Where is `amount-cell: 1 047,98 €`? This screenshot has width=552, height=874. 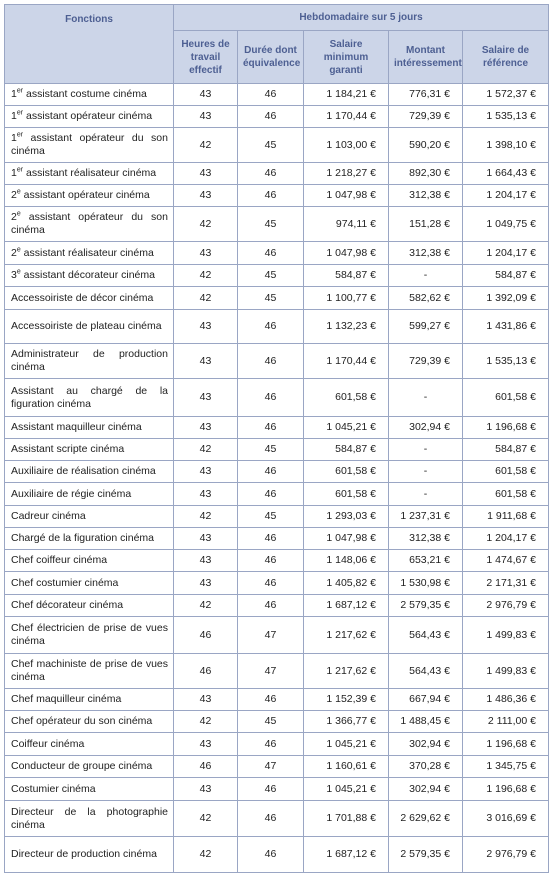 amount-cell: 1 047,98 € is located at coordinates (346, 253).